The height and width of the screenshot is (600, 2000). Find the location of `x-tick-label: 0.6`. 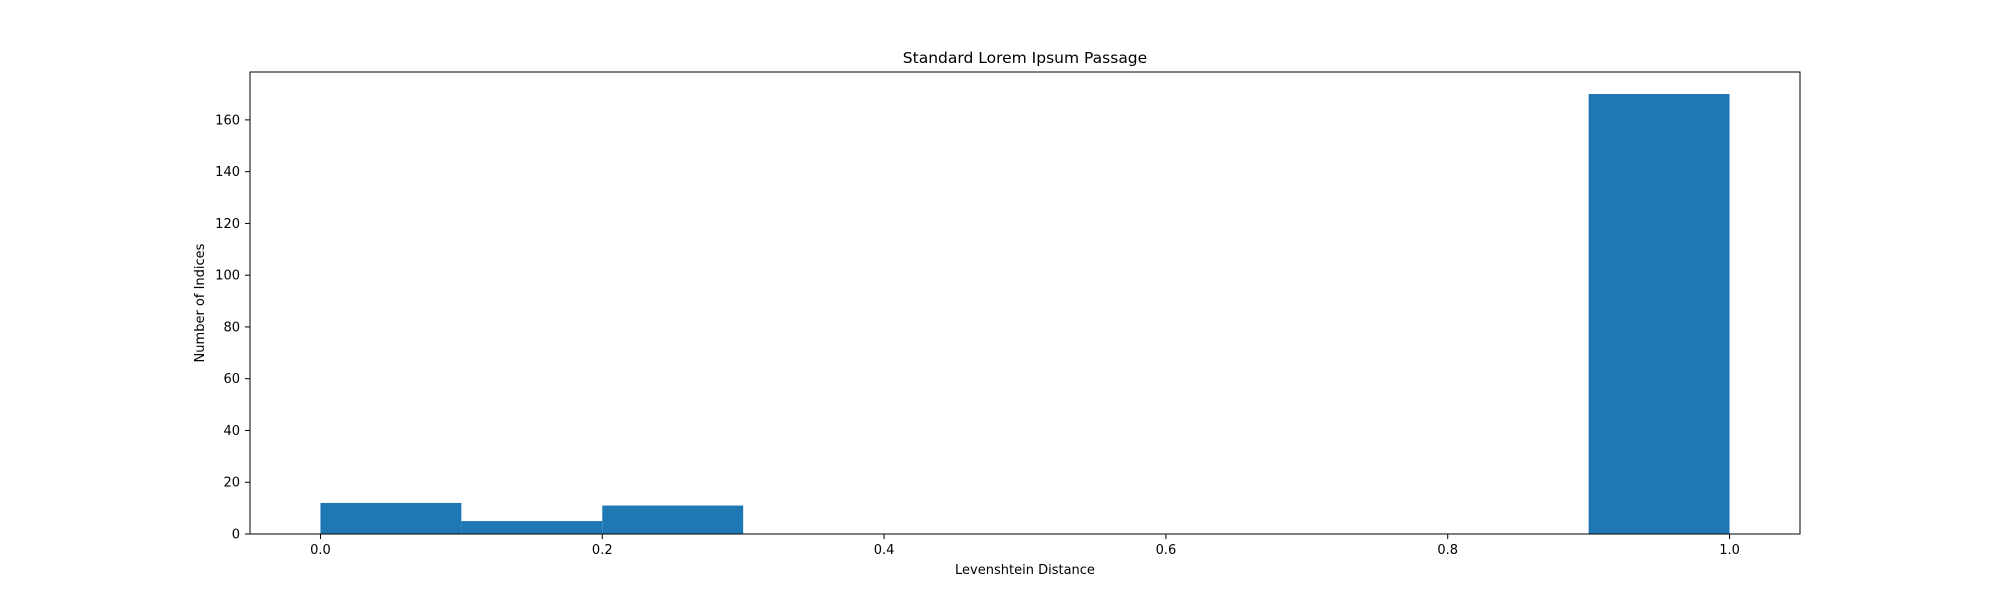

x-tick-label: 0.6 is located at coordinates (1166, 550).